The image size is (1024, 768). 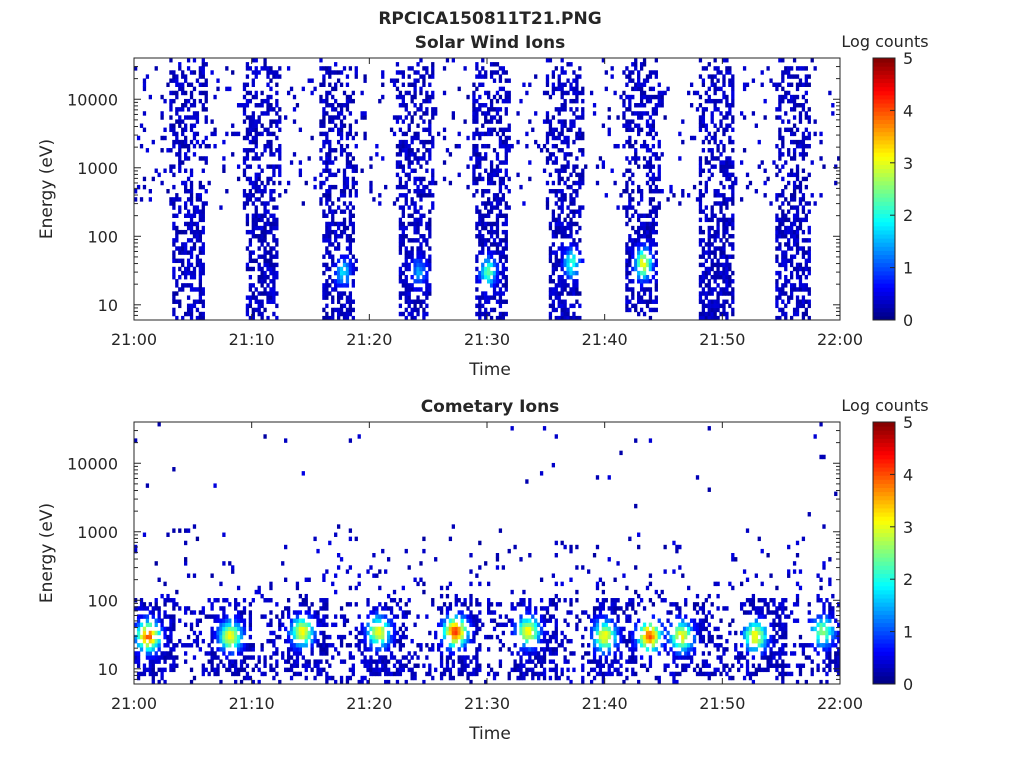 I want to click on colorbar-band, so click(x=884, y=171).